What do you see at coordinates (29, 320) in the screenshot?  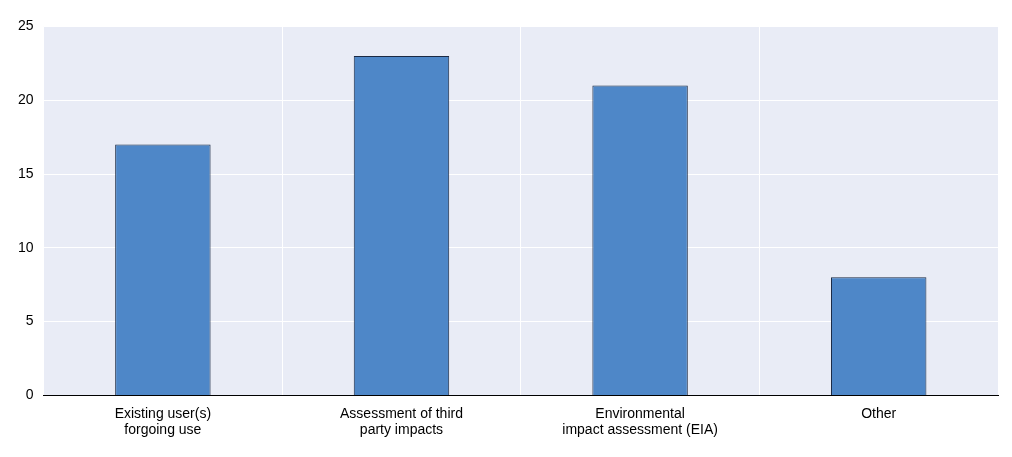 I see `y-tick-label: 5` at bounding box center [29, 320].